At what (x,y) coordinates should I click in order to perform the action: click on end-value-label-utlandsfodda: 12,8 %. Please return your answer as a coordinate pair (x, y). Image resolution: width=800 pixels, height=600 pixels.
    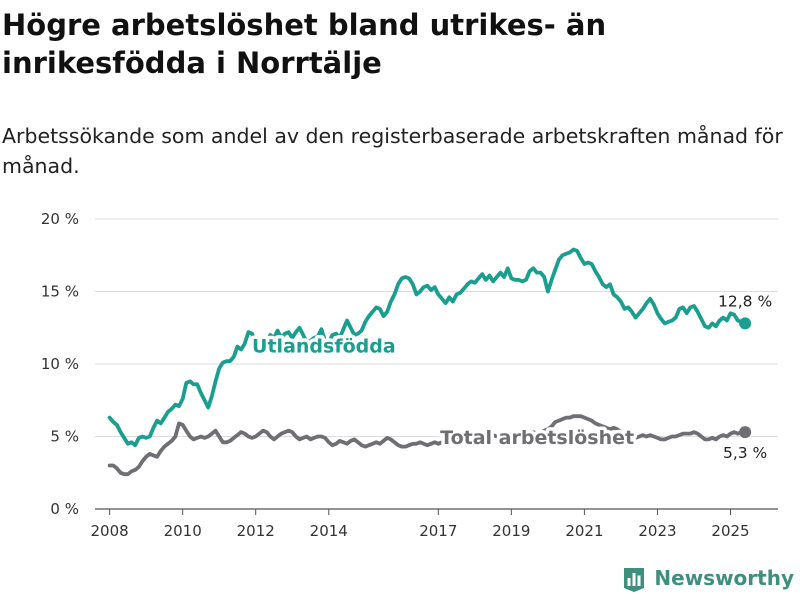
    Looking at the image, I should click on (745, 301).